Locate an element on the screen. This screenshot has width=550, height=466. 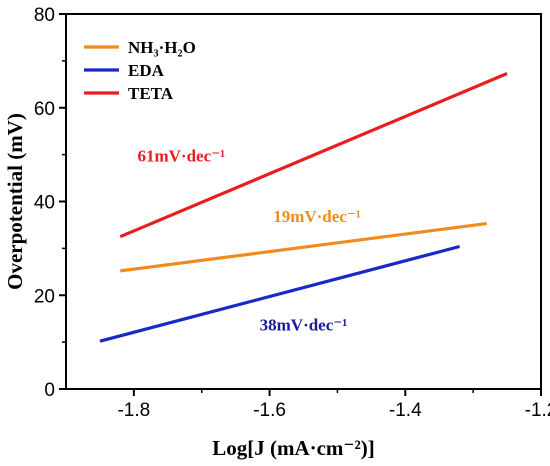
y-tick-label: 60 is located at coordinates (44, 109).